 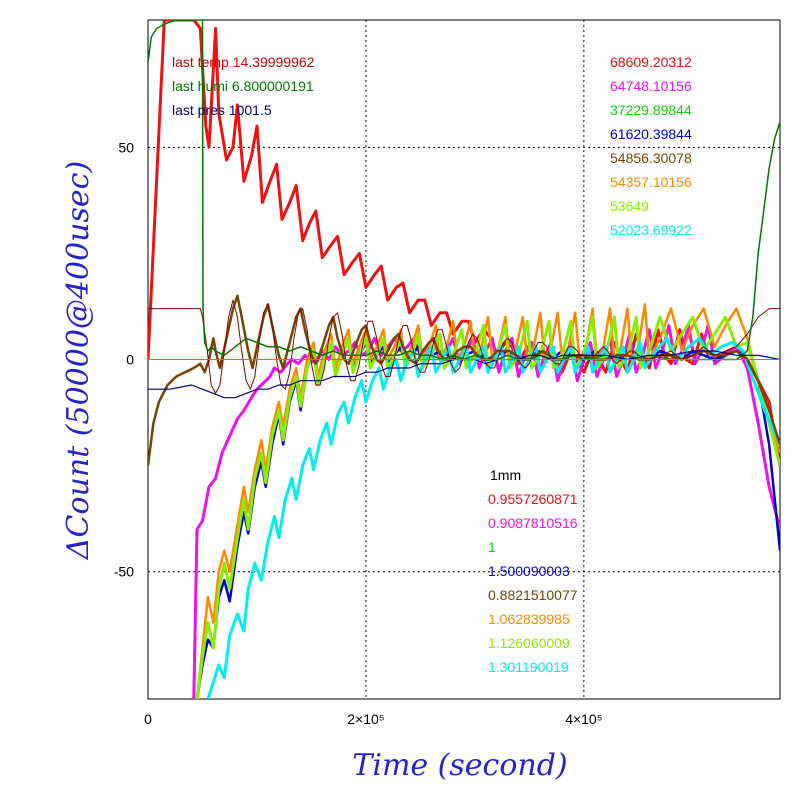 What do you see at coordinates (651, 86) in the screenshot?
I see `base-count-label: 64748.10156` at bounding box center [651, 86].